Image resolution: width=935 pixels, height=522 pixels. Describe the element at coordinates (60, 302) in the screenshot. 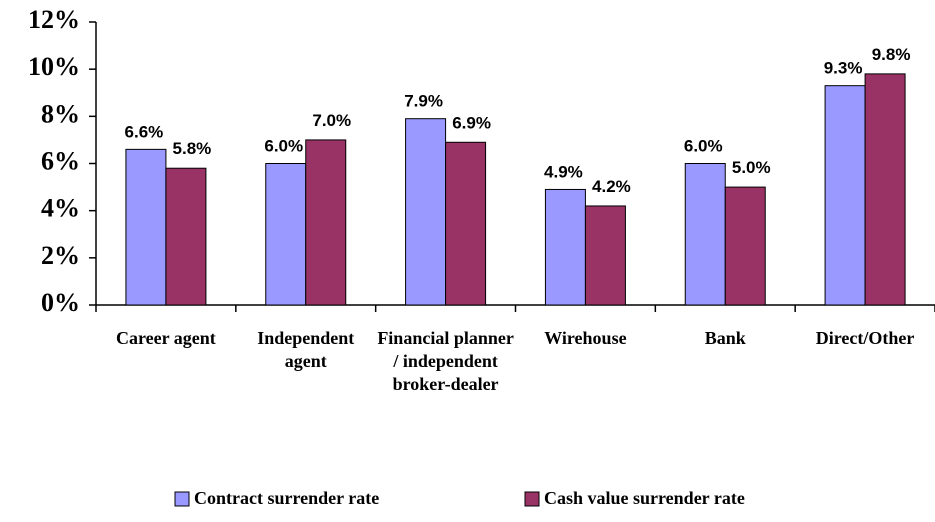

I see `y-tick-label: 0%` at that location.